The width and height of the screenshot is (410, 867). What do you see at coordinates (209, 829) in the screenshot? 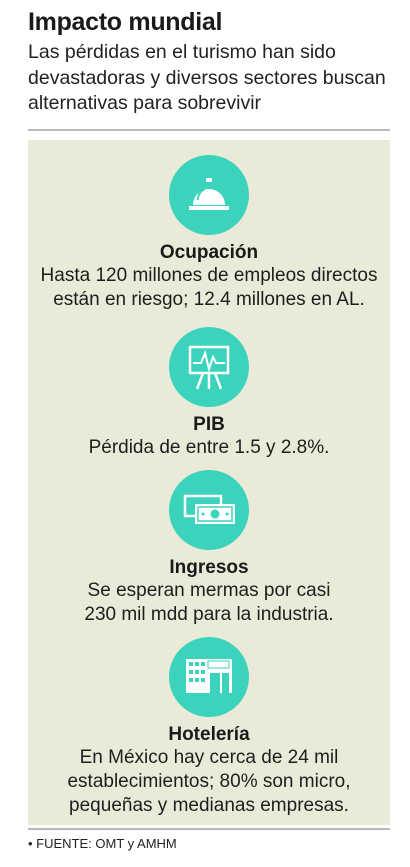
I see `bottom-divider` at bounding box center [209, 829].